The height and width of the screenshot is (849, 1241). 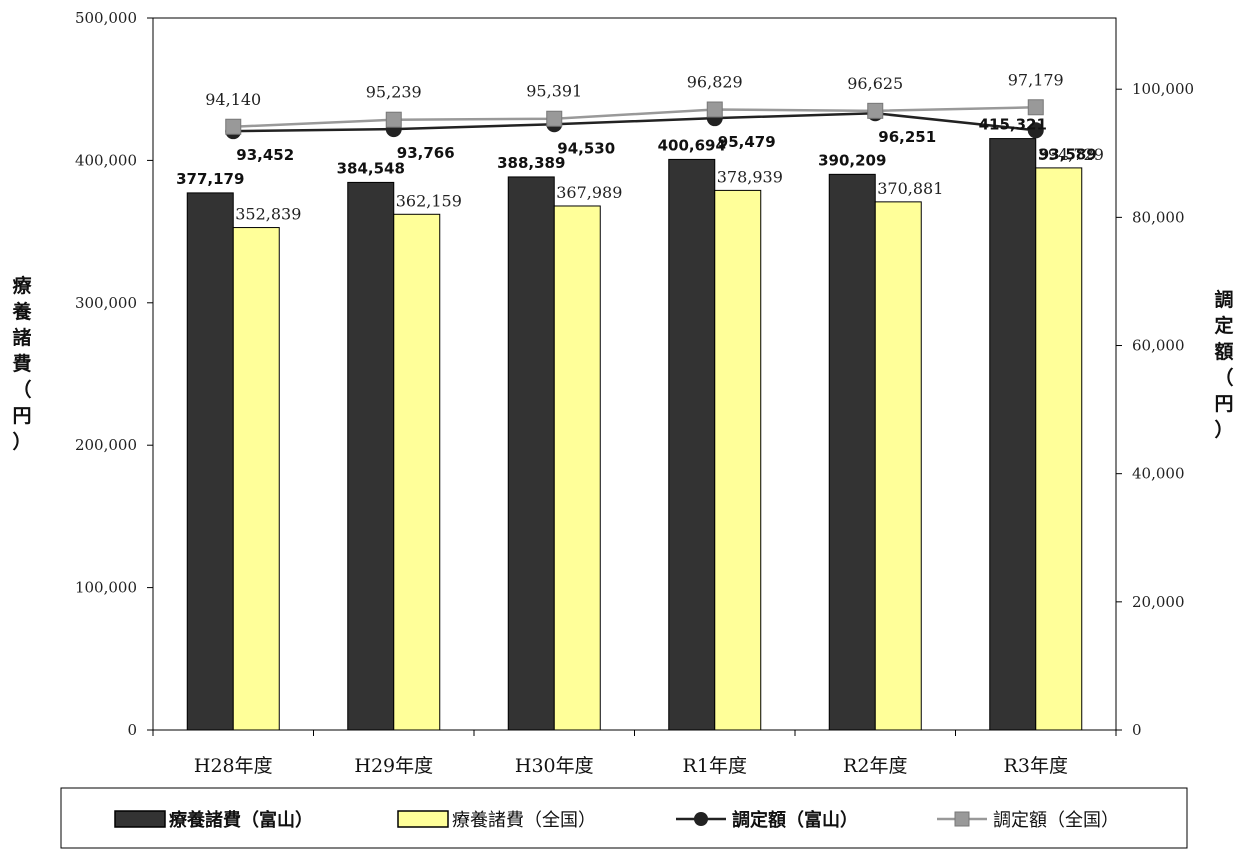 What do you see at coordinates (1158, 217) in the screenshot?
I see `right-tick-label: 80,000` at bounding box center [1158, 217].